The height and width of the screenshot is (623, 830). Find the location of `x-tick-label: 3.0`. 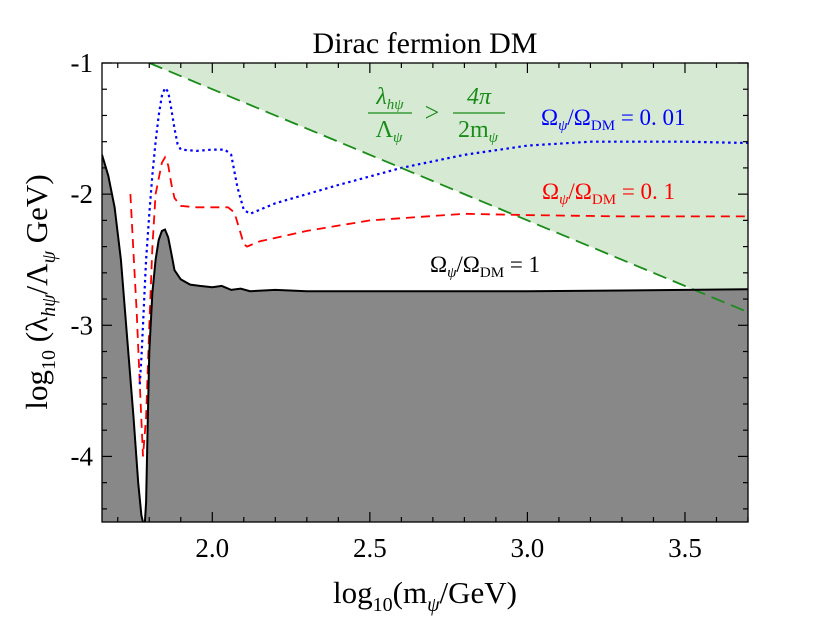

x-tick-label: 3.0 is located at coordinates (528, 548).